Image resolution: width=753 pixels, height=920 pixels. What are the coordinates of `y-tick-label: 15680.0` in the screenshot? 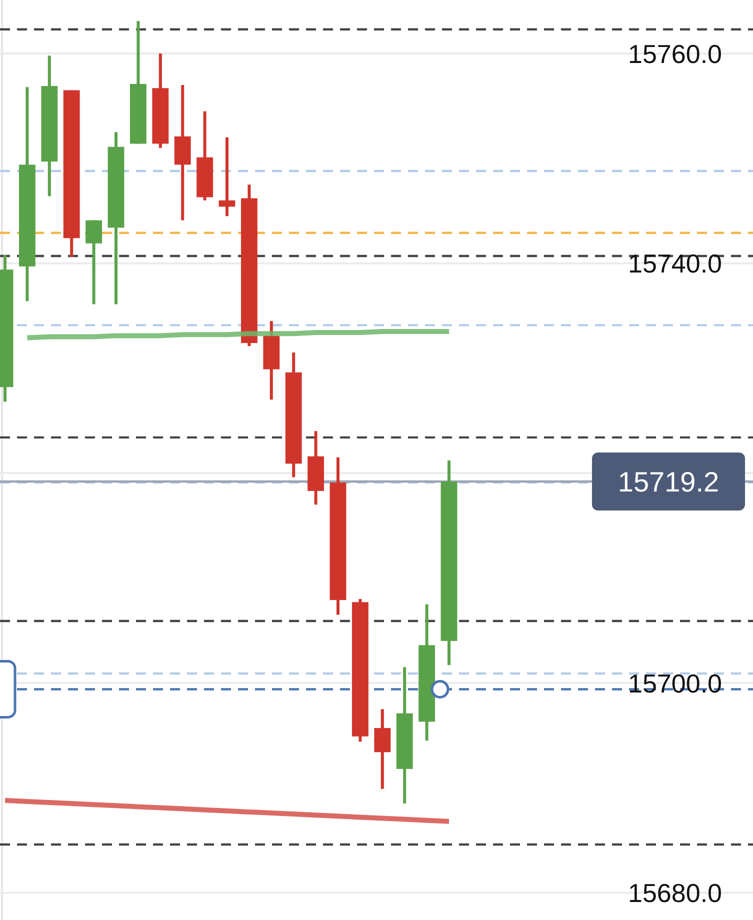 It's located at (675, 893).